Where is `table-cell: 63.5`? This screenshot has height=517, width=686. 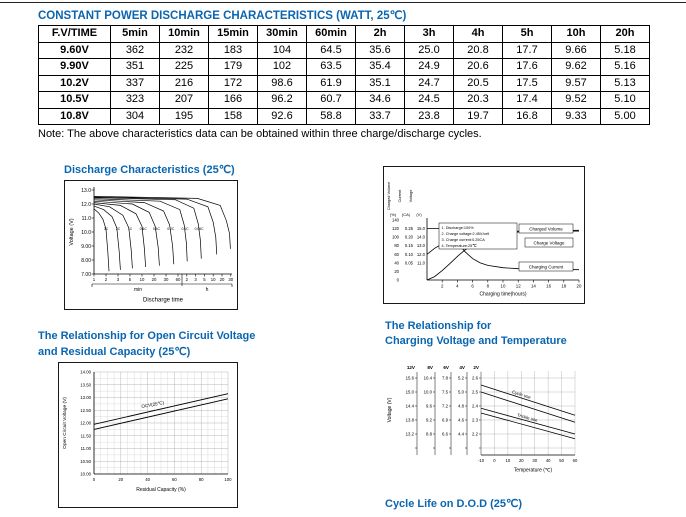 table-cell: 63.5 is located at coordinates (331, 67).